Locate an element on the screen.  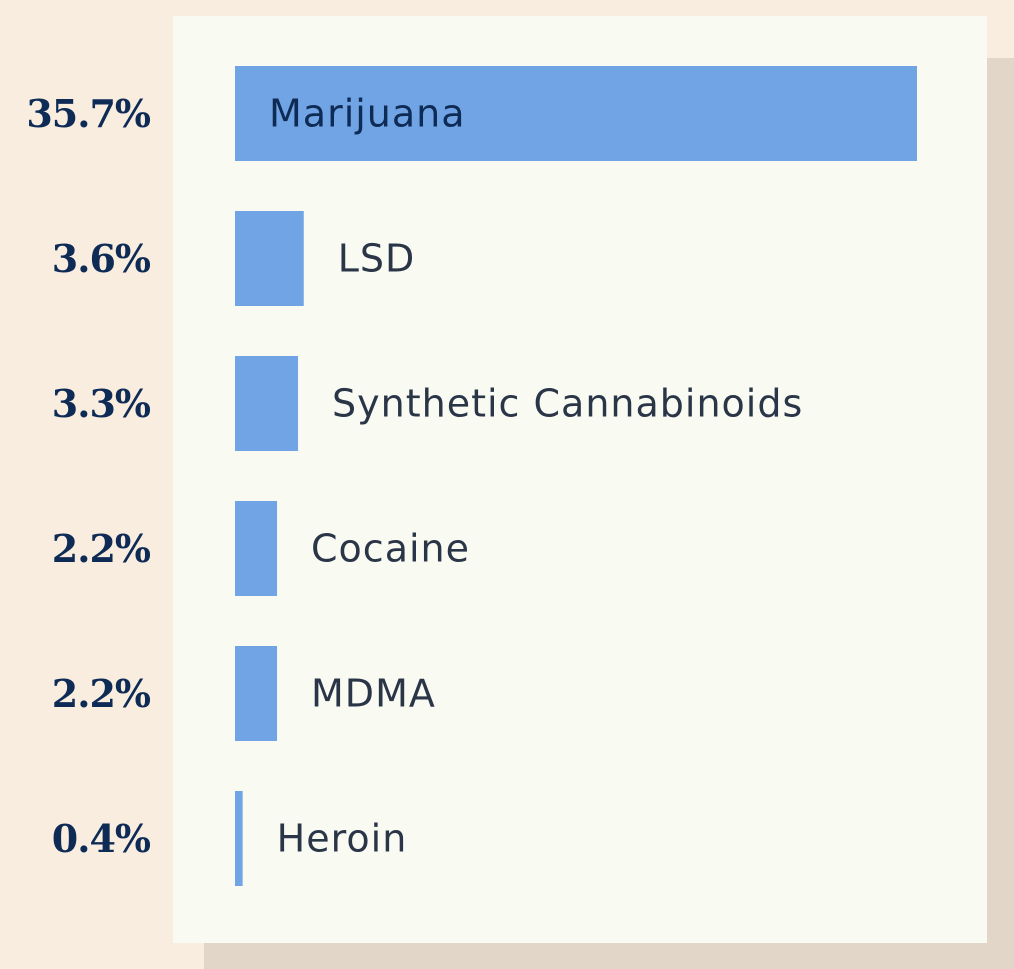
value-label-cocaine: 2.2% is located at coordinates (101, 548).